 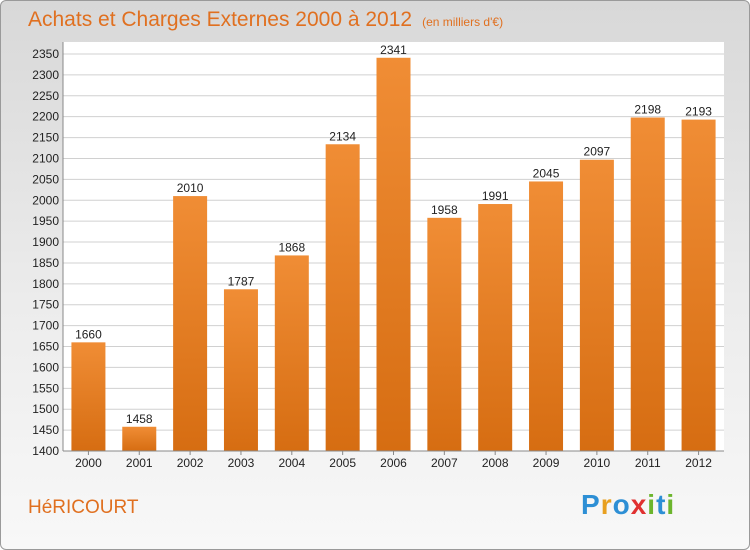 I want to click on x-tick-label: 2000, so click(x=88, y=463).